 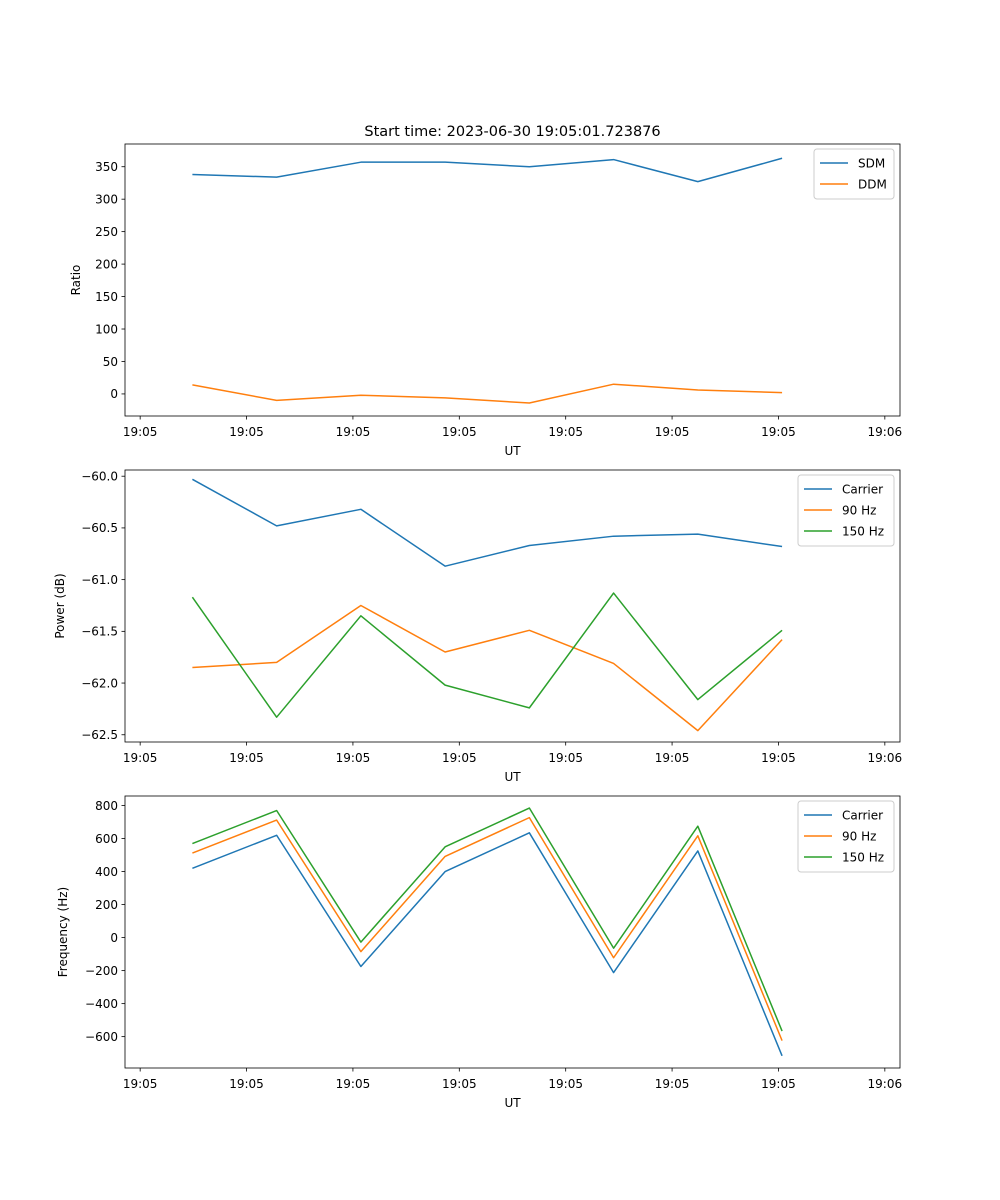 I want to click on y-tick-label: 250, so click(x=106, y=232).